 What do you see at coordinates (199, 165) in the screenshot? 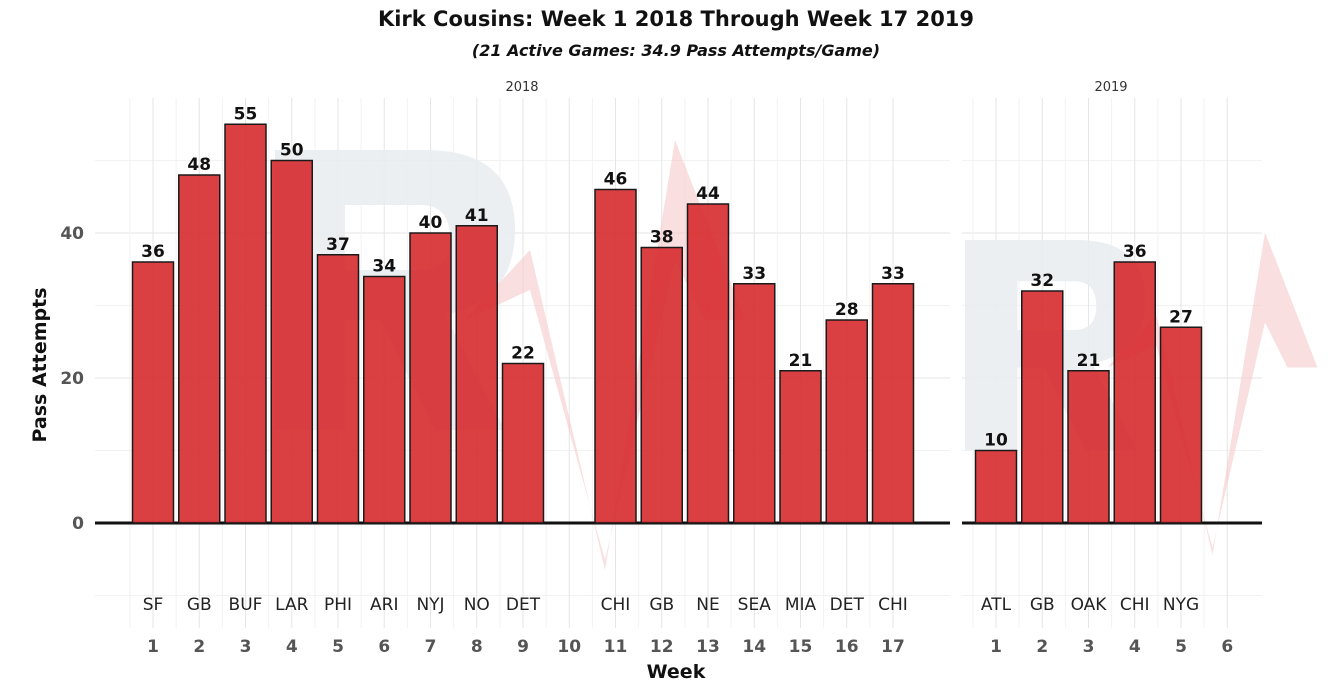
I see `bar-value-label: 48` at bounding box center [199, 165].